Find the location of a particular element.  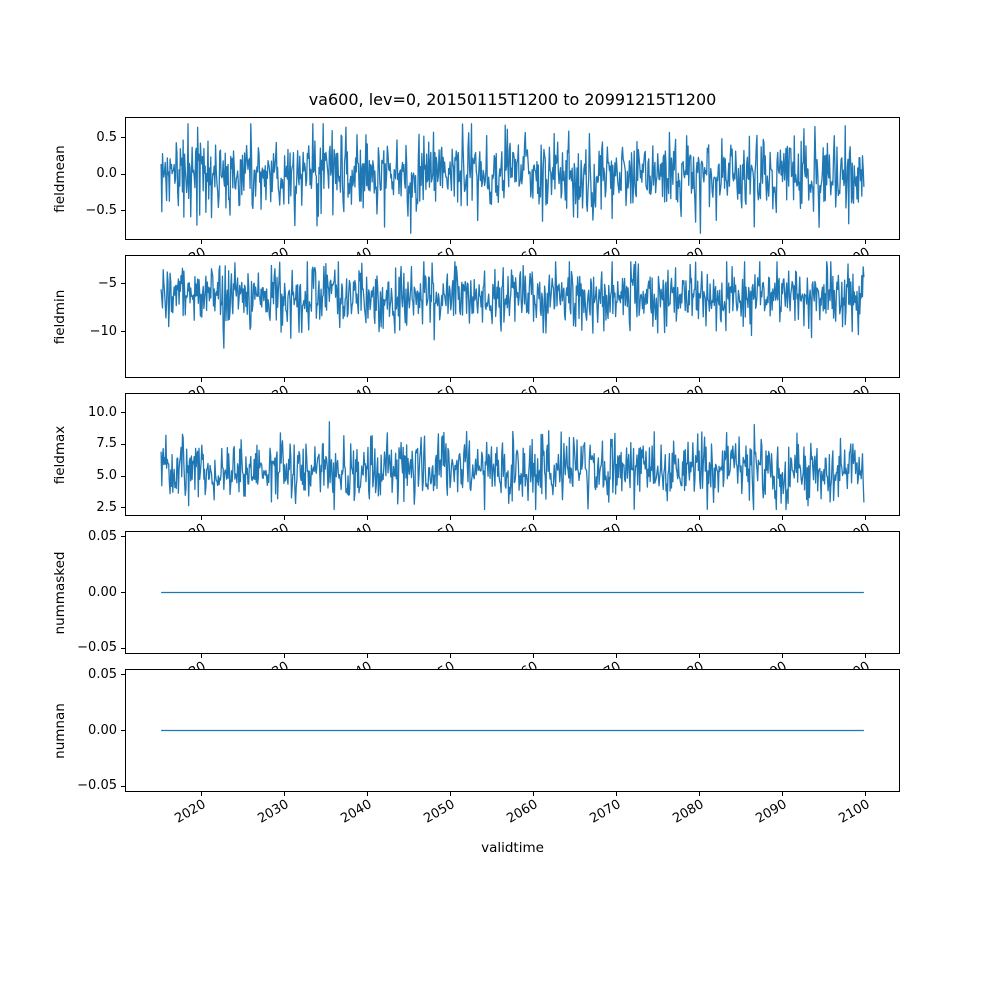

y-tick-label: 0.5 is located at coordinates (106, 137).